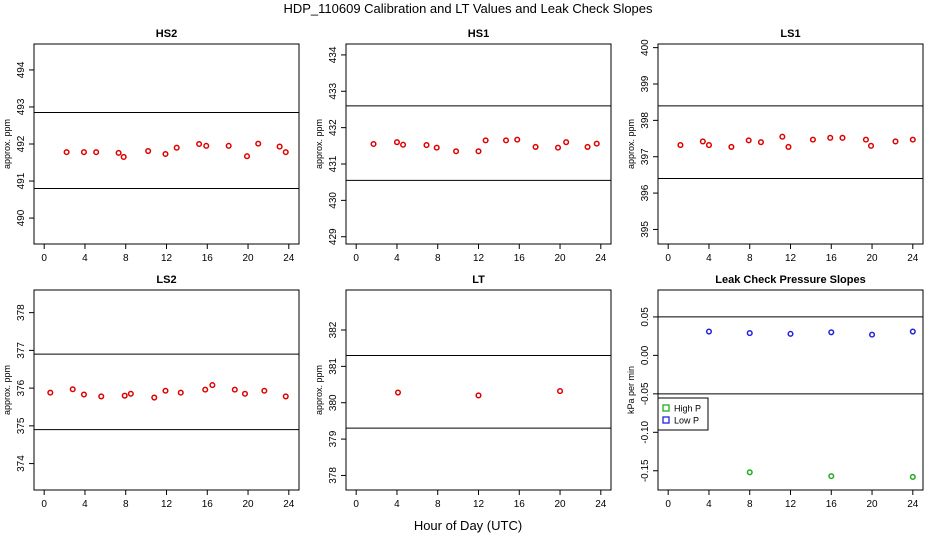  Describe the element at coordinates (666, 420) in the screenshot. I see `legend-swatch` at that location.